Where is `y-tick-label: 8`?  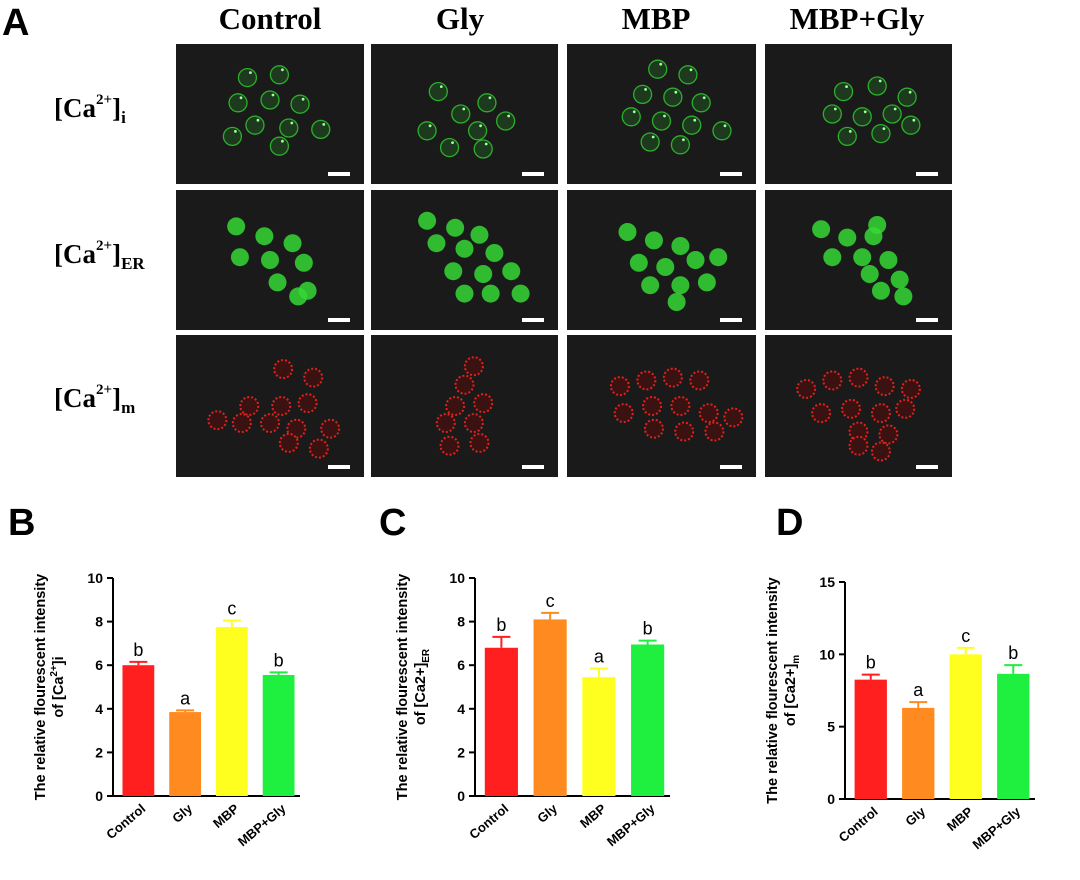
y-tick-label: 8 is located at coordinates (461, 622).